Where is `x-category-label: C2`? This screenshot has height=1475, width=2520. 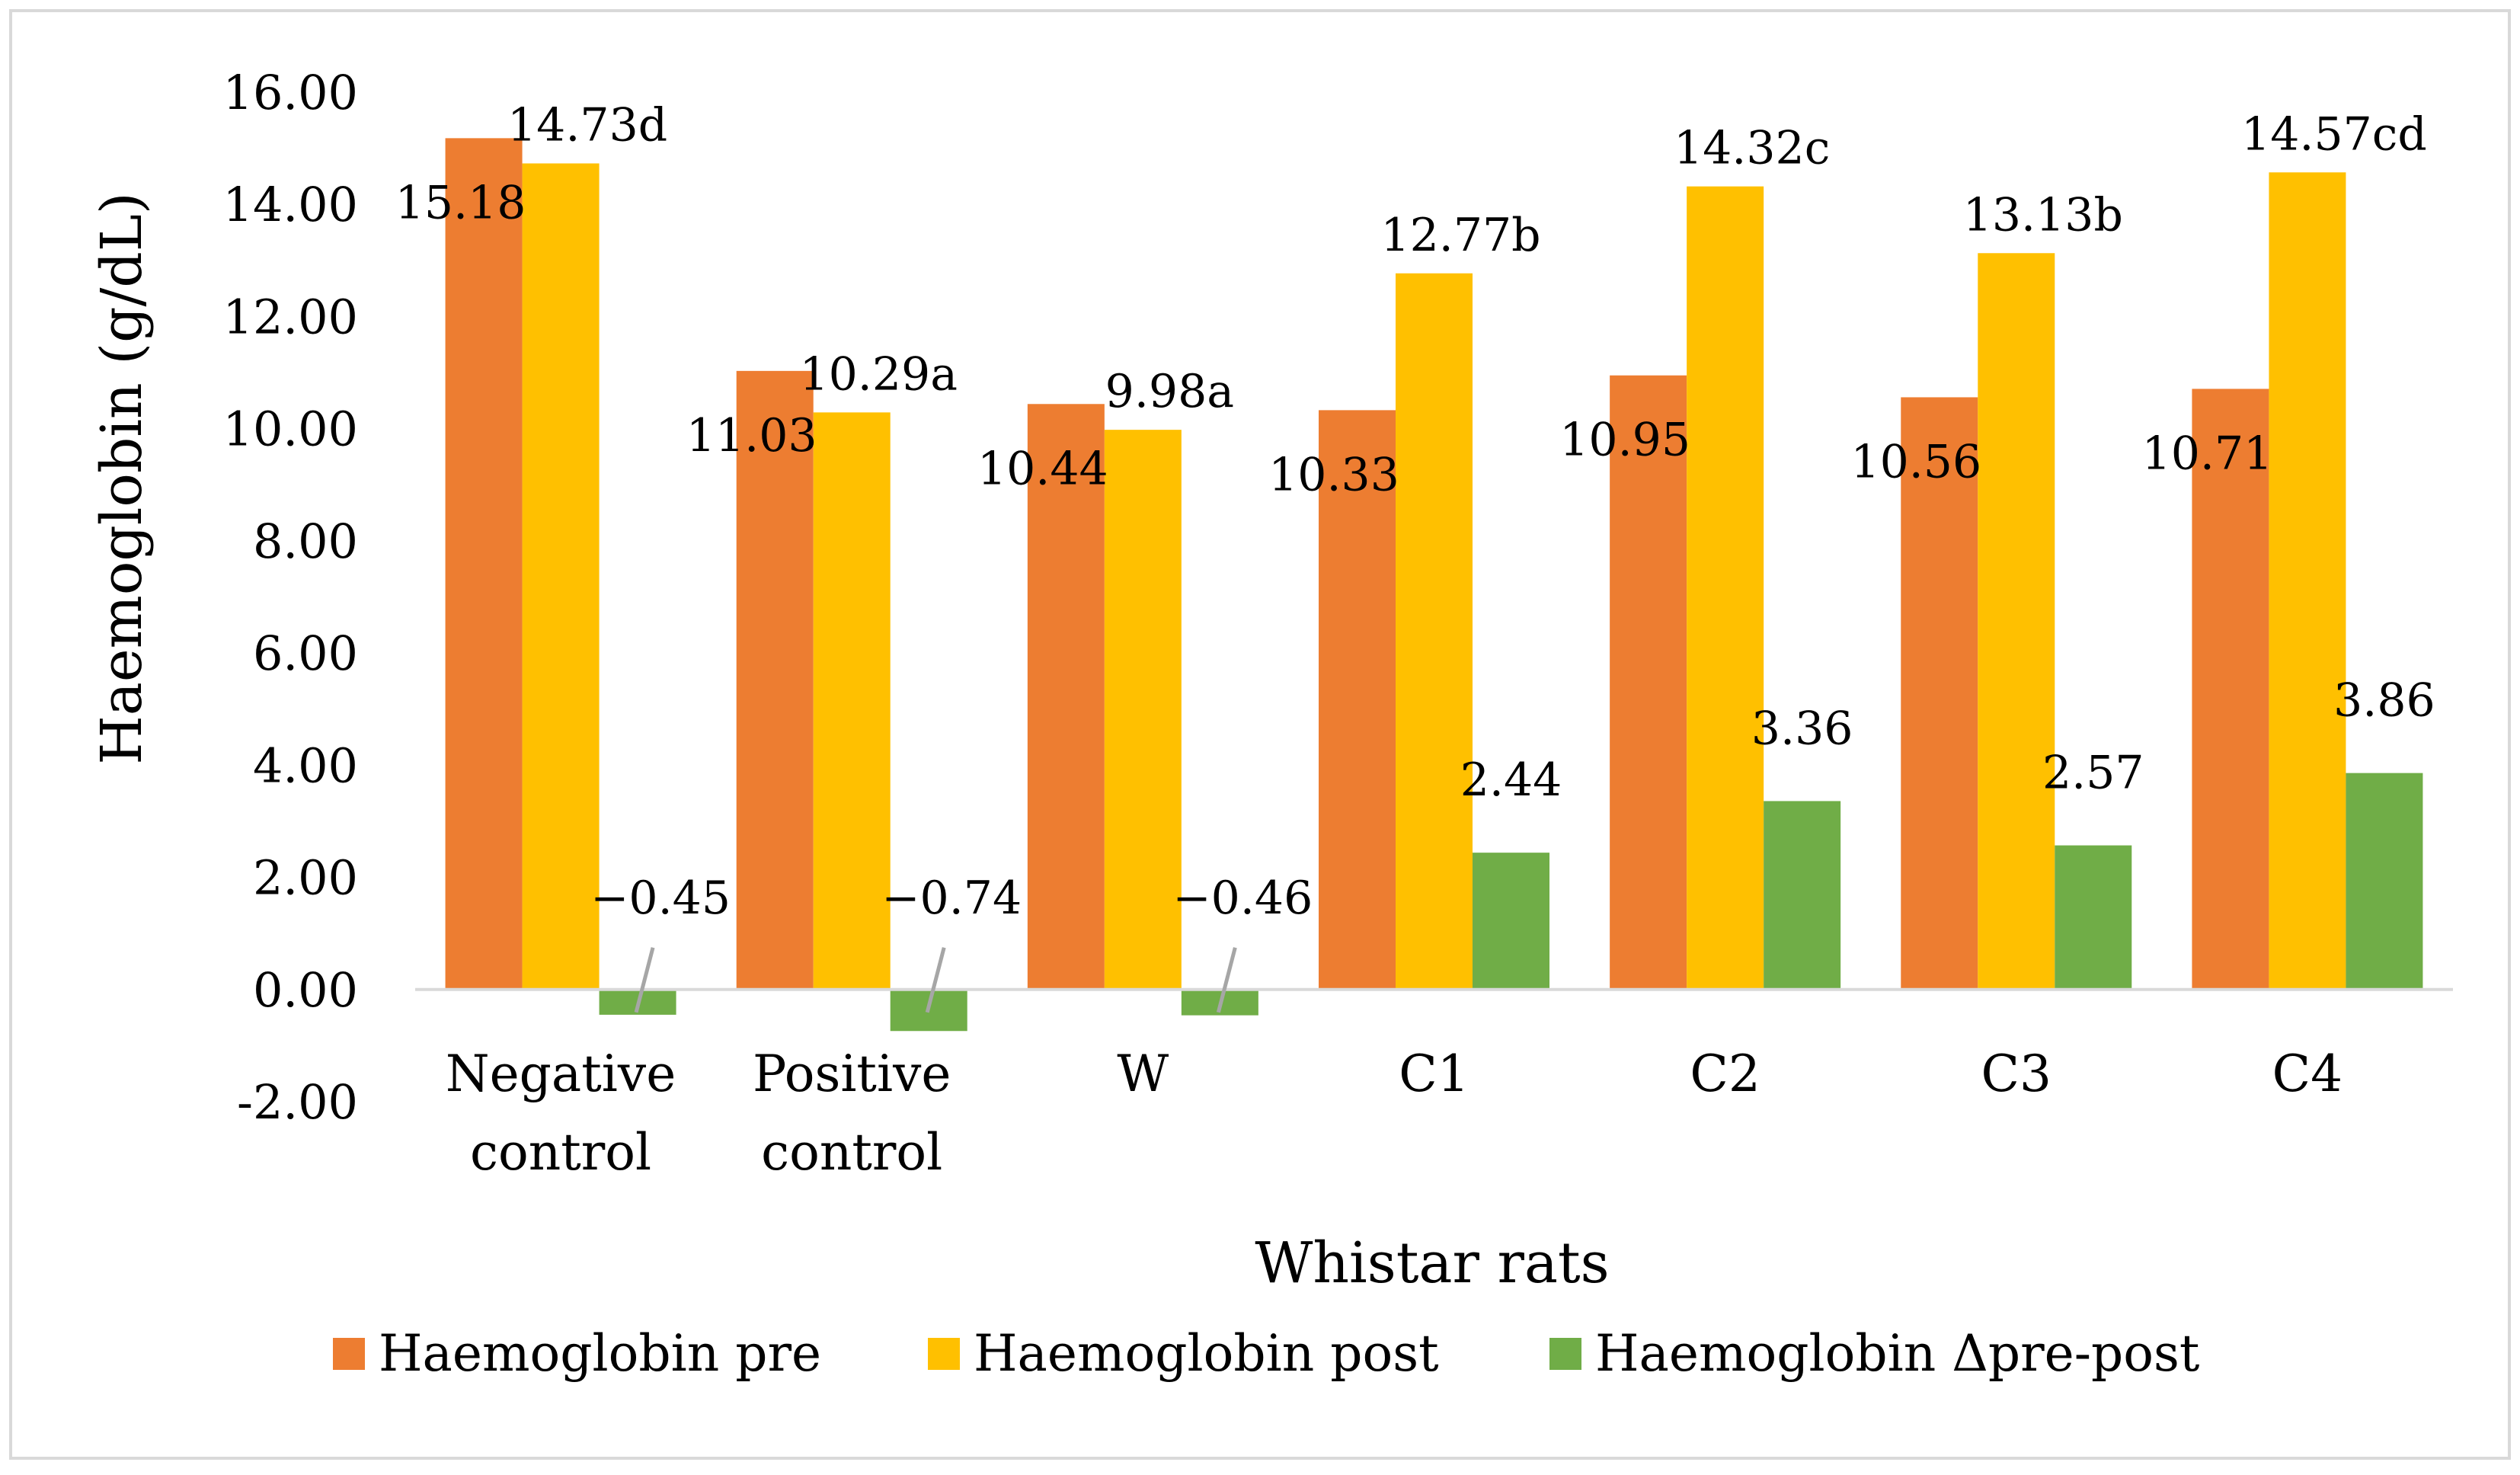 x-category-label: C2 is located at coordinates (1725, 1074).